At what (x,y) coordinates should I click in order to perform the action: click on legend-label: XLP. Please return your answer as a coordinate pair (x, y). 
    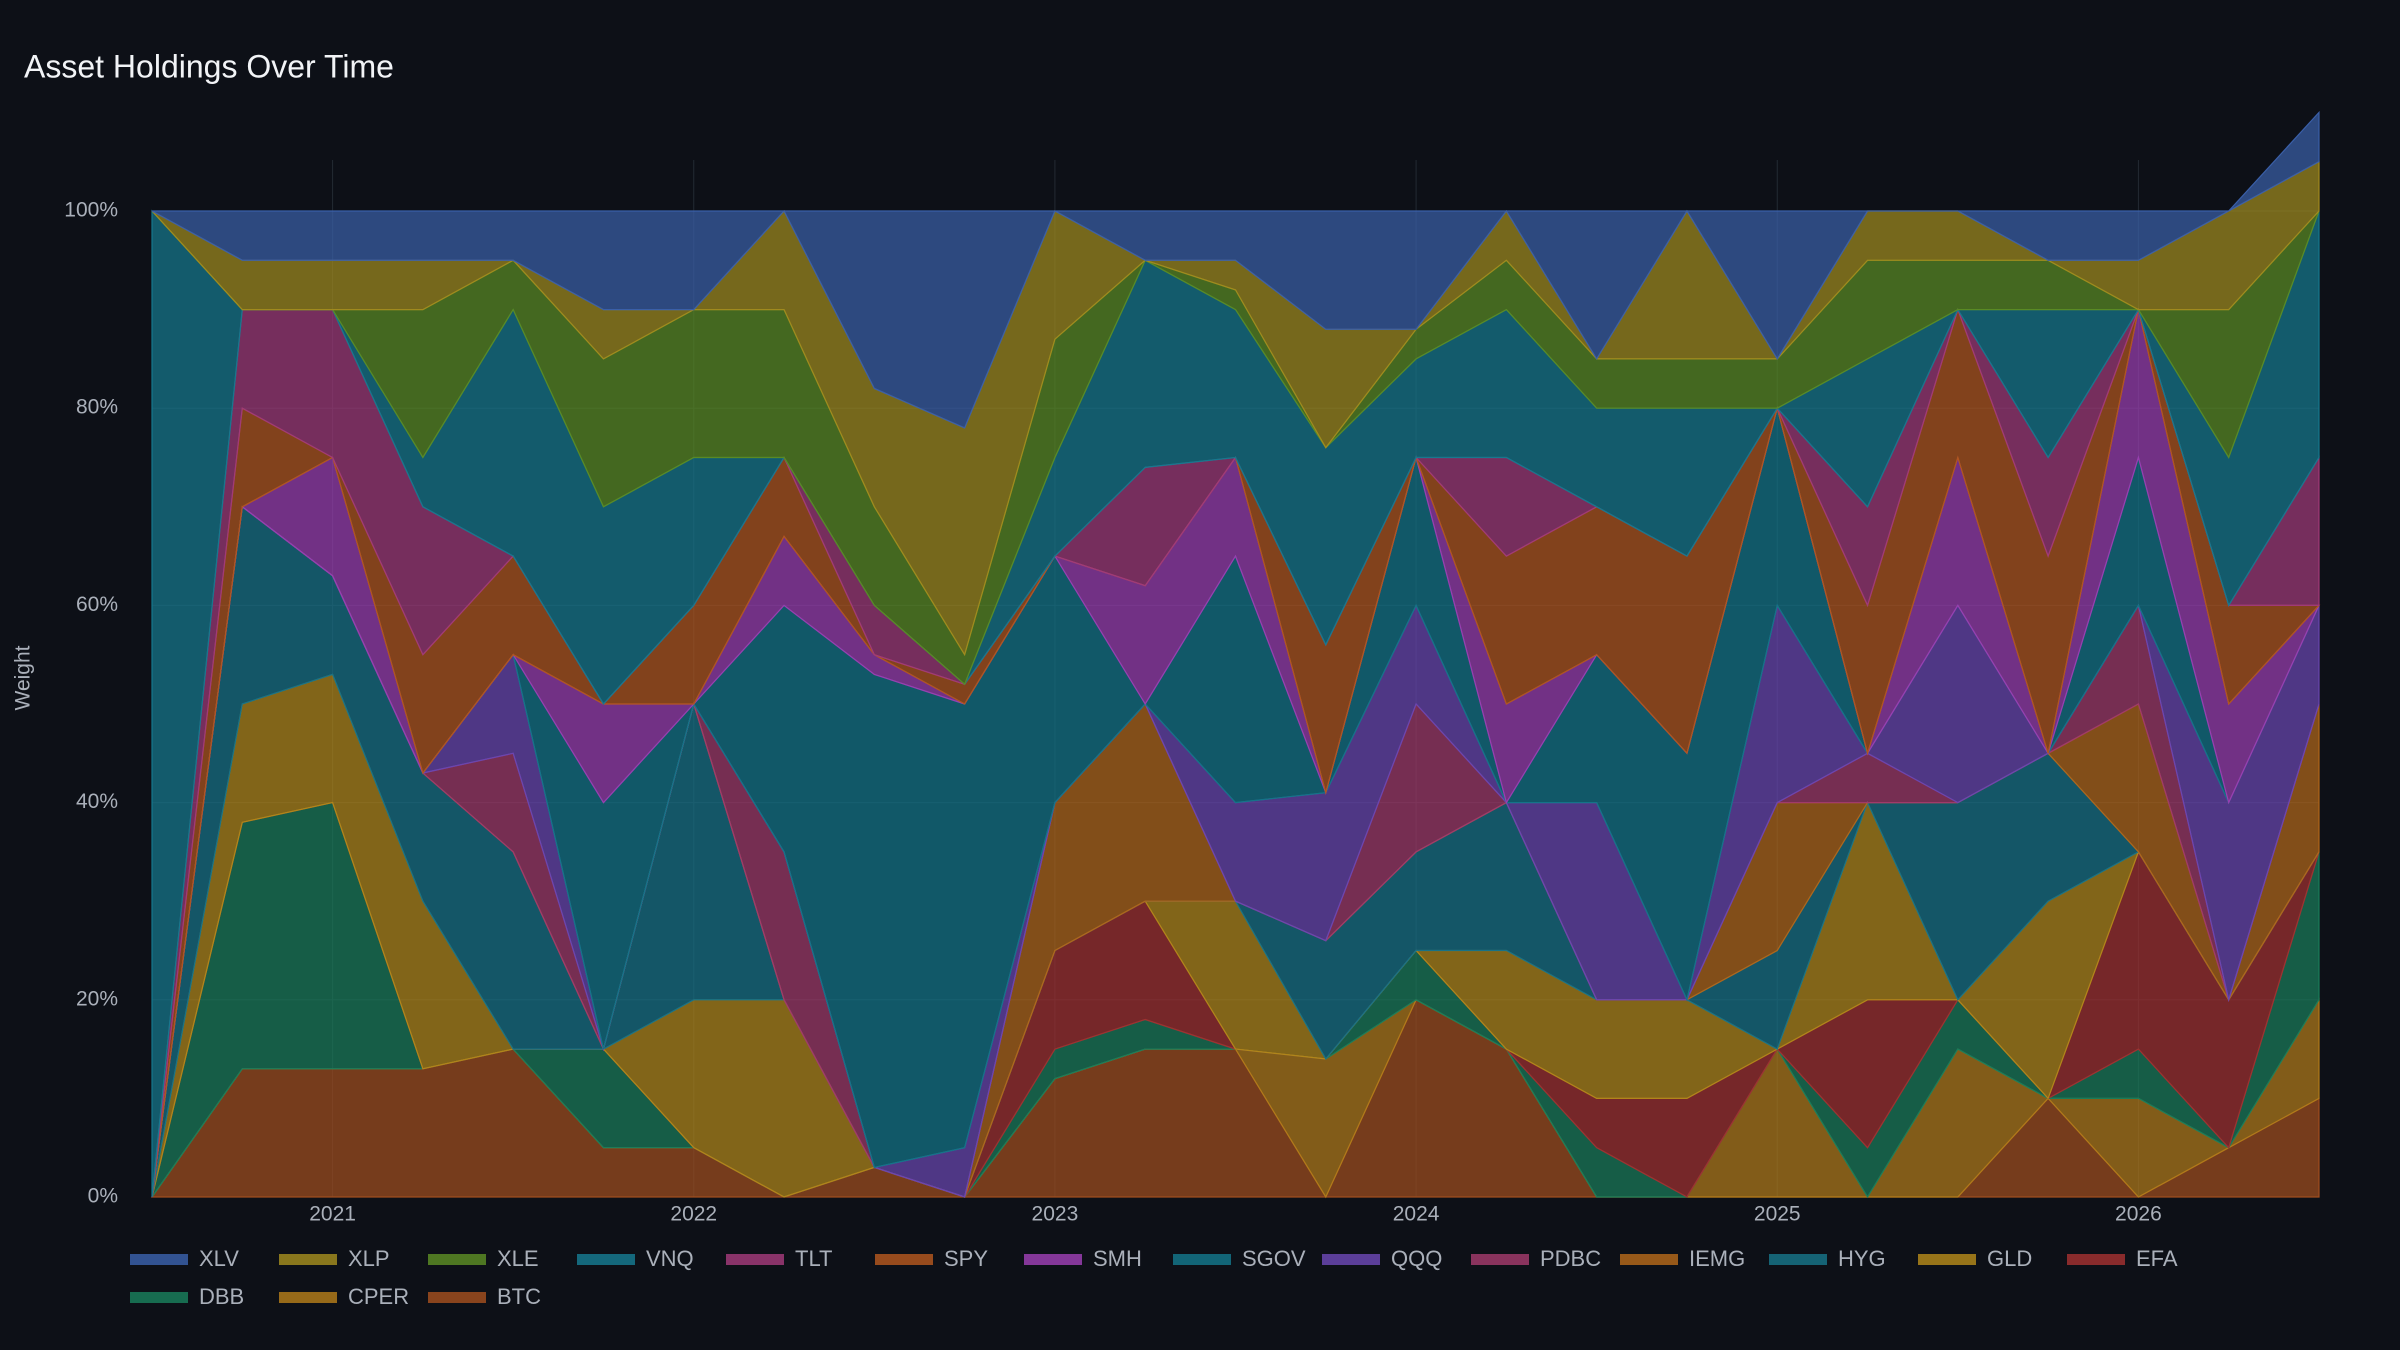
    Looking at the image, I should click on (369, 1258).